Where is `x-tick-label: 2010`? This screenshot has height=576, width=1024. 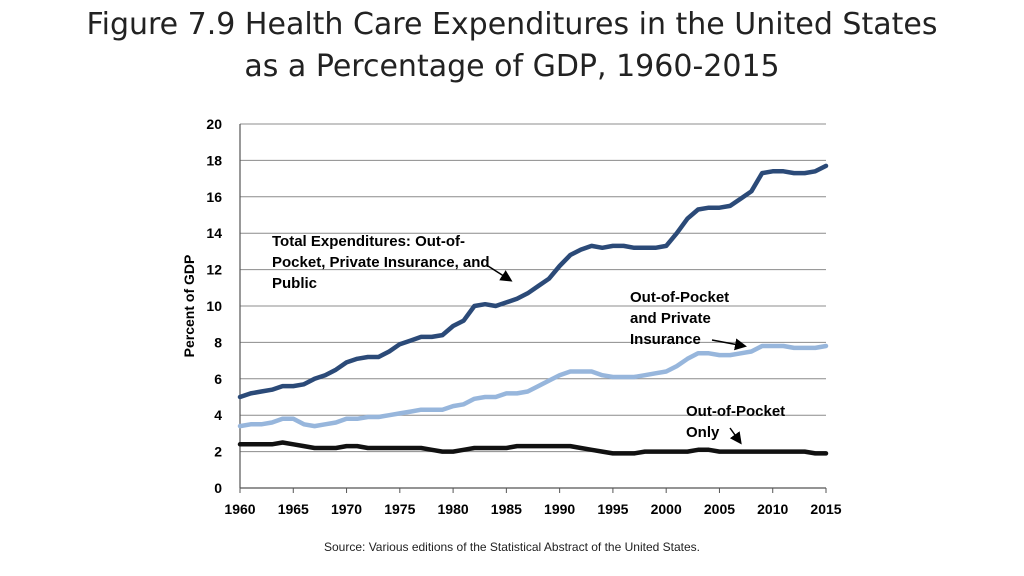 x-tick-label: 2010 is located at coordinates (772, 509).